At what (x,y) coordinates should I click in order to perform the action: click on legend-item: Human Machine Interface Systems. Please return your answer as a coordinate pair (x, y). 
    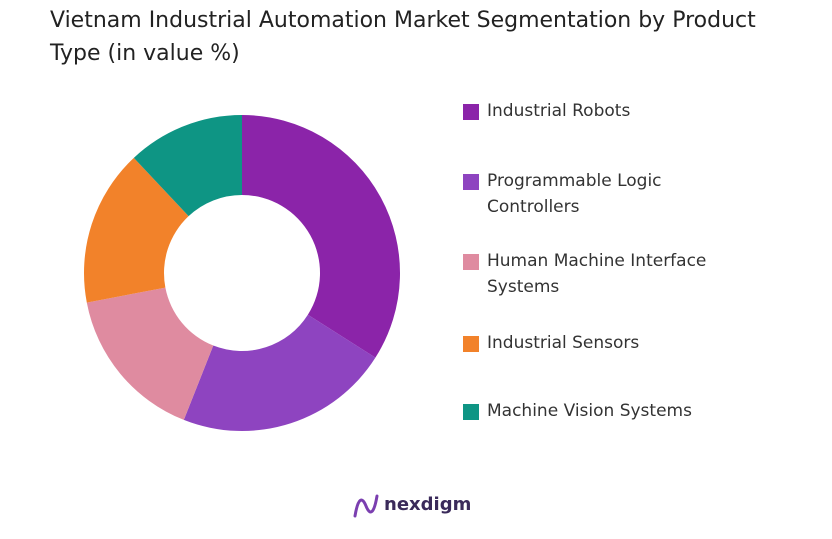
    Looking at the image, I should click on (613, 274).